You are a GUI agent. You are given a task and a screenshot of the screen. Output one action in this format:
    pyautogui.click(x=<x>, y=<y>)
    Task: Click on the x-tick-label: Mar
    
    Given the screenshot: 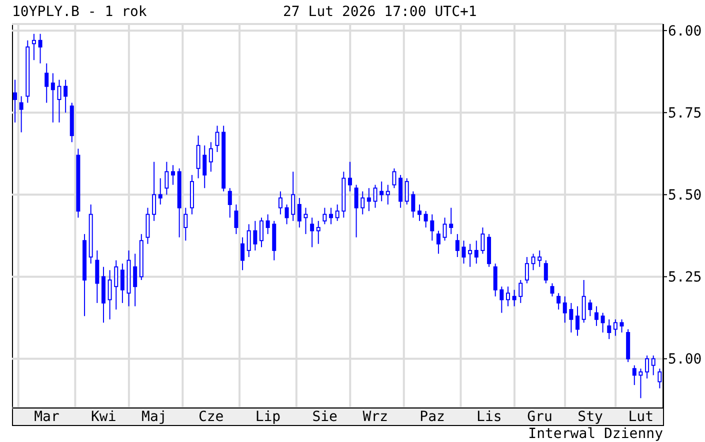 What is the action you would take?
    pyautogui.click(x=47, y=417)
    